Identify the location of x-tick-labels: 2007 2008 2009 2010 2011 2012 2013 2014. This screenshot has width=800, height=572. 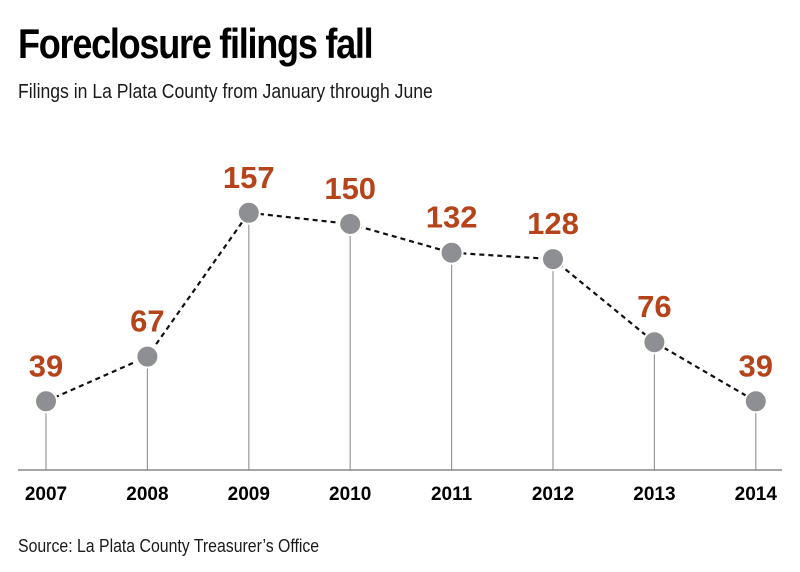
(401, 494).